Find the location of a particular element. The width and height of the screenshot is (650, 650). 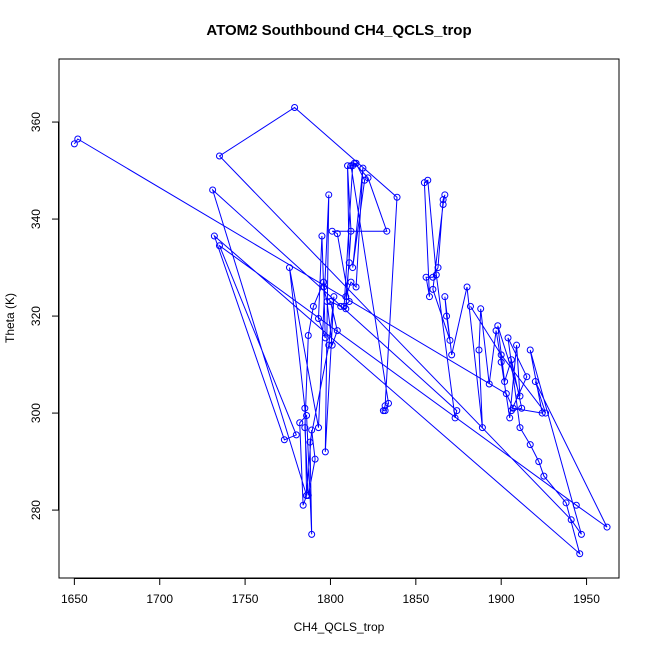

x-axis: 1650 1700 1750 1800 1850 1900 1950 is located at coordinates (330, 592).